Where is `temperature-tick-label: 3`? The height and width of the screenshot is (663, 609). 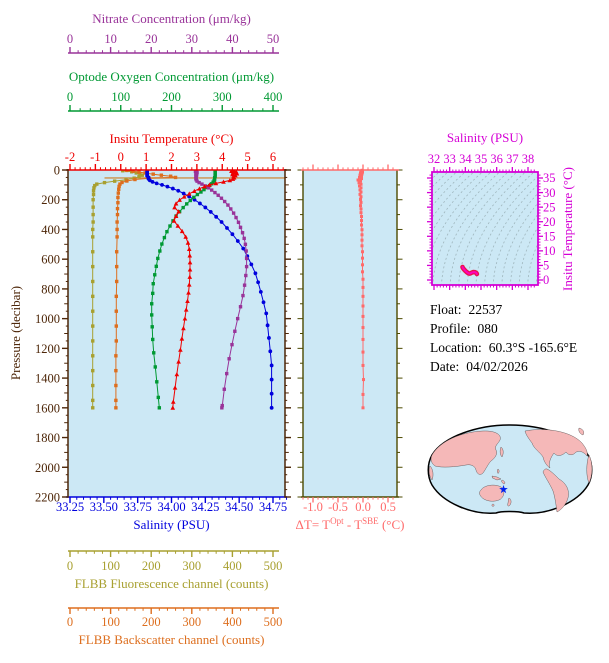 temperature-tick-label: 3 is located at coordinates (197, 157).